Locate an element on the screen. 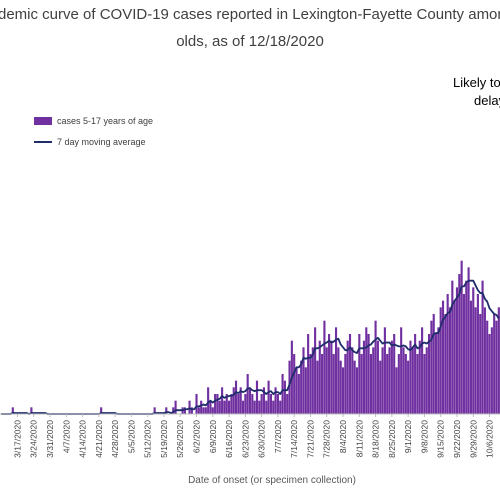 Image resolution: width=500 pixels, height=500 pixels. x-tick-label: 6/16/2020 is located at coordinates (229, 439).